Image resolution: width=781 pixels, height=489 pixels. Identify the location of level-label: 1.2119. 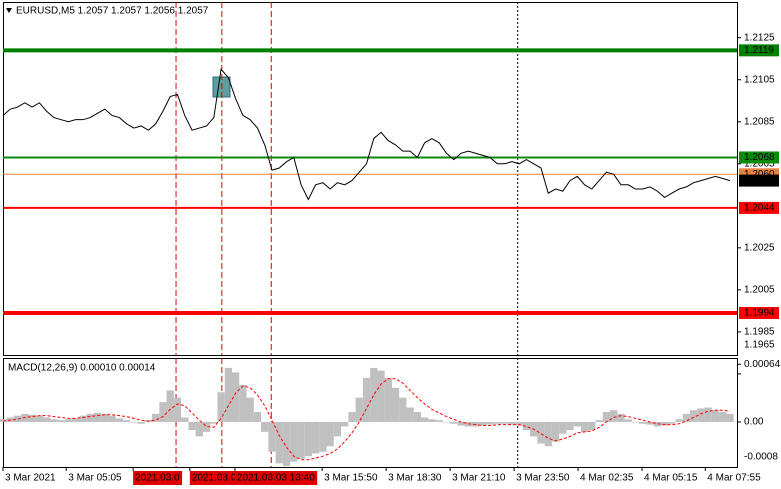
(759, 50).